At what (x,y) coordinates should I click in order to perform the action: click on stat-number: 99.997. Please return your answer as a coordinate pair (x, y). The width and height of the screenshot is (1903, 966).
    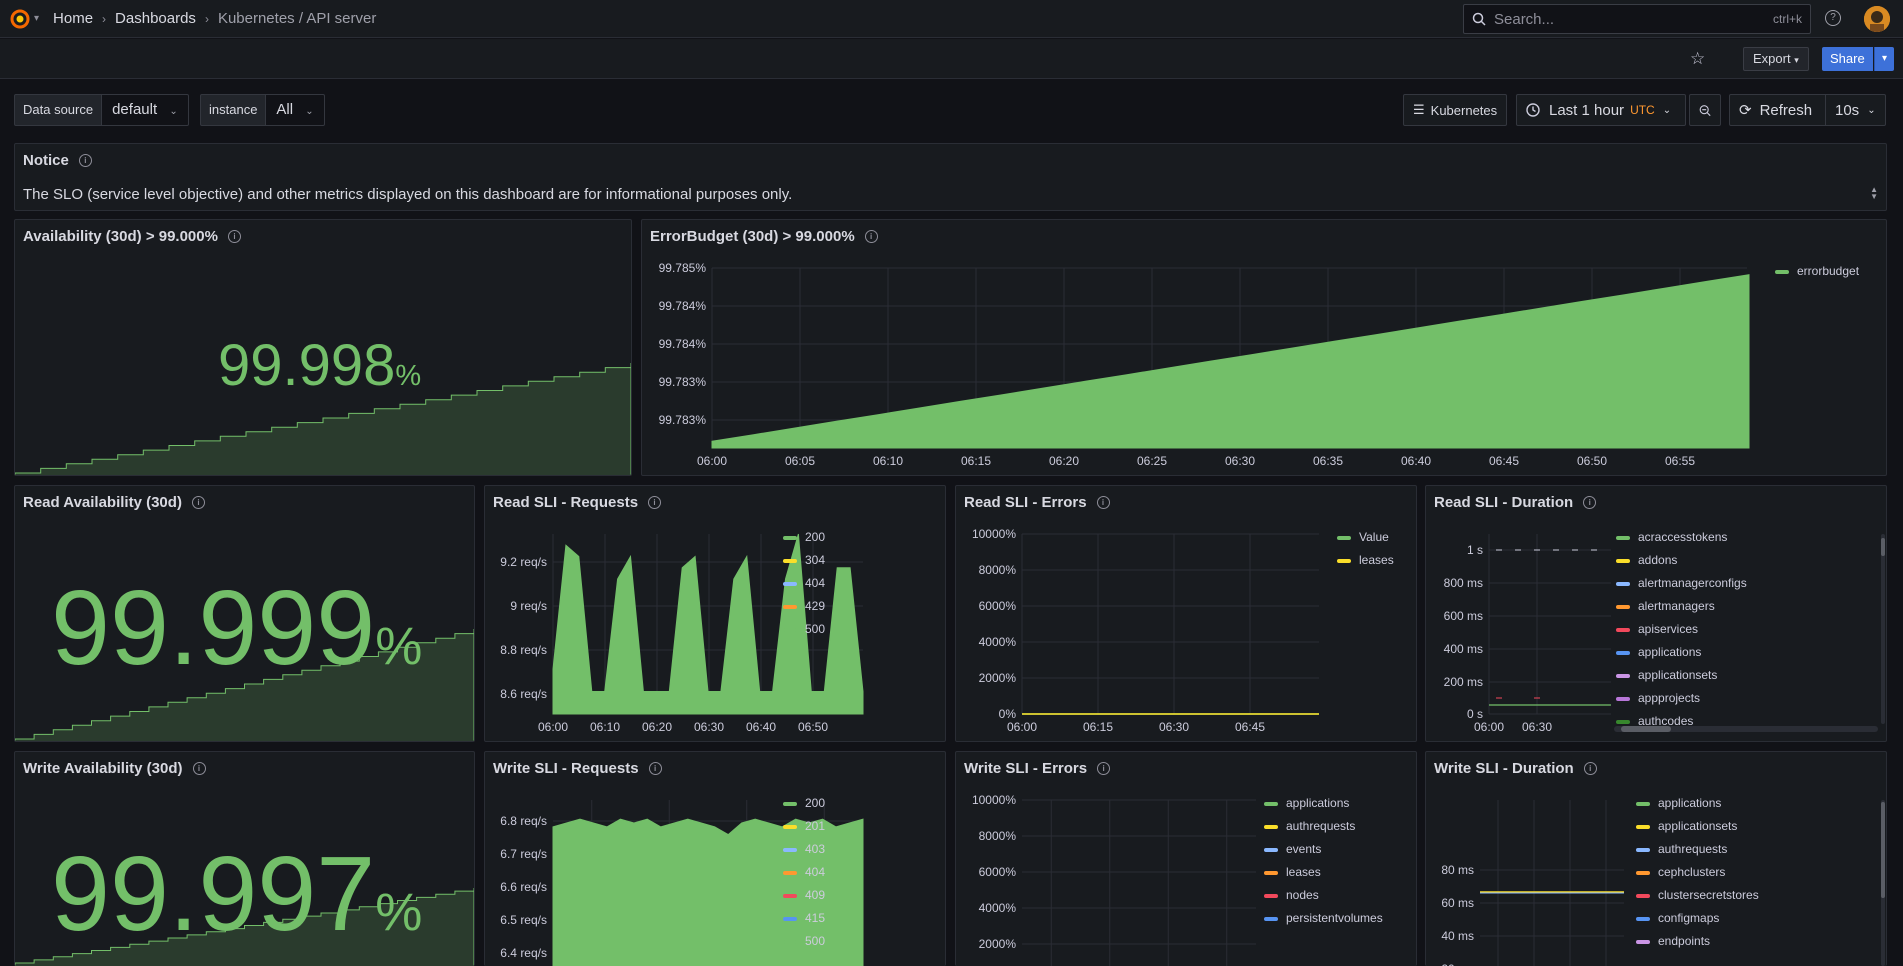
    Looking at the image, I should click on (213, 894).